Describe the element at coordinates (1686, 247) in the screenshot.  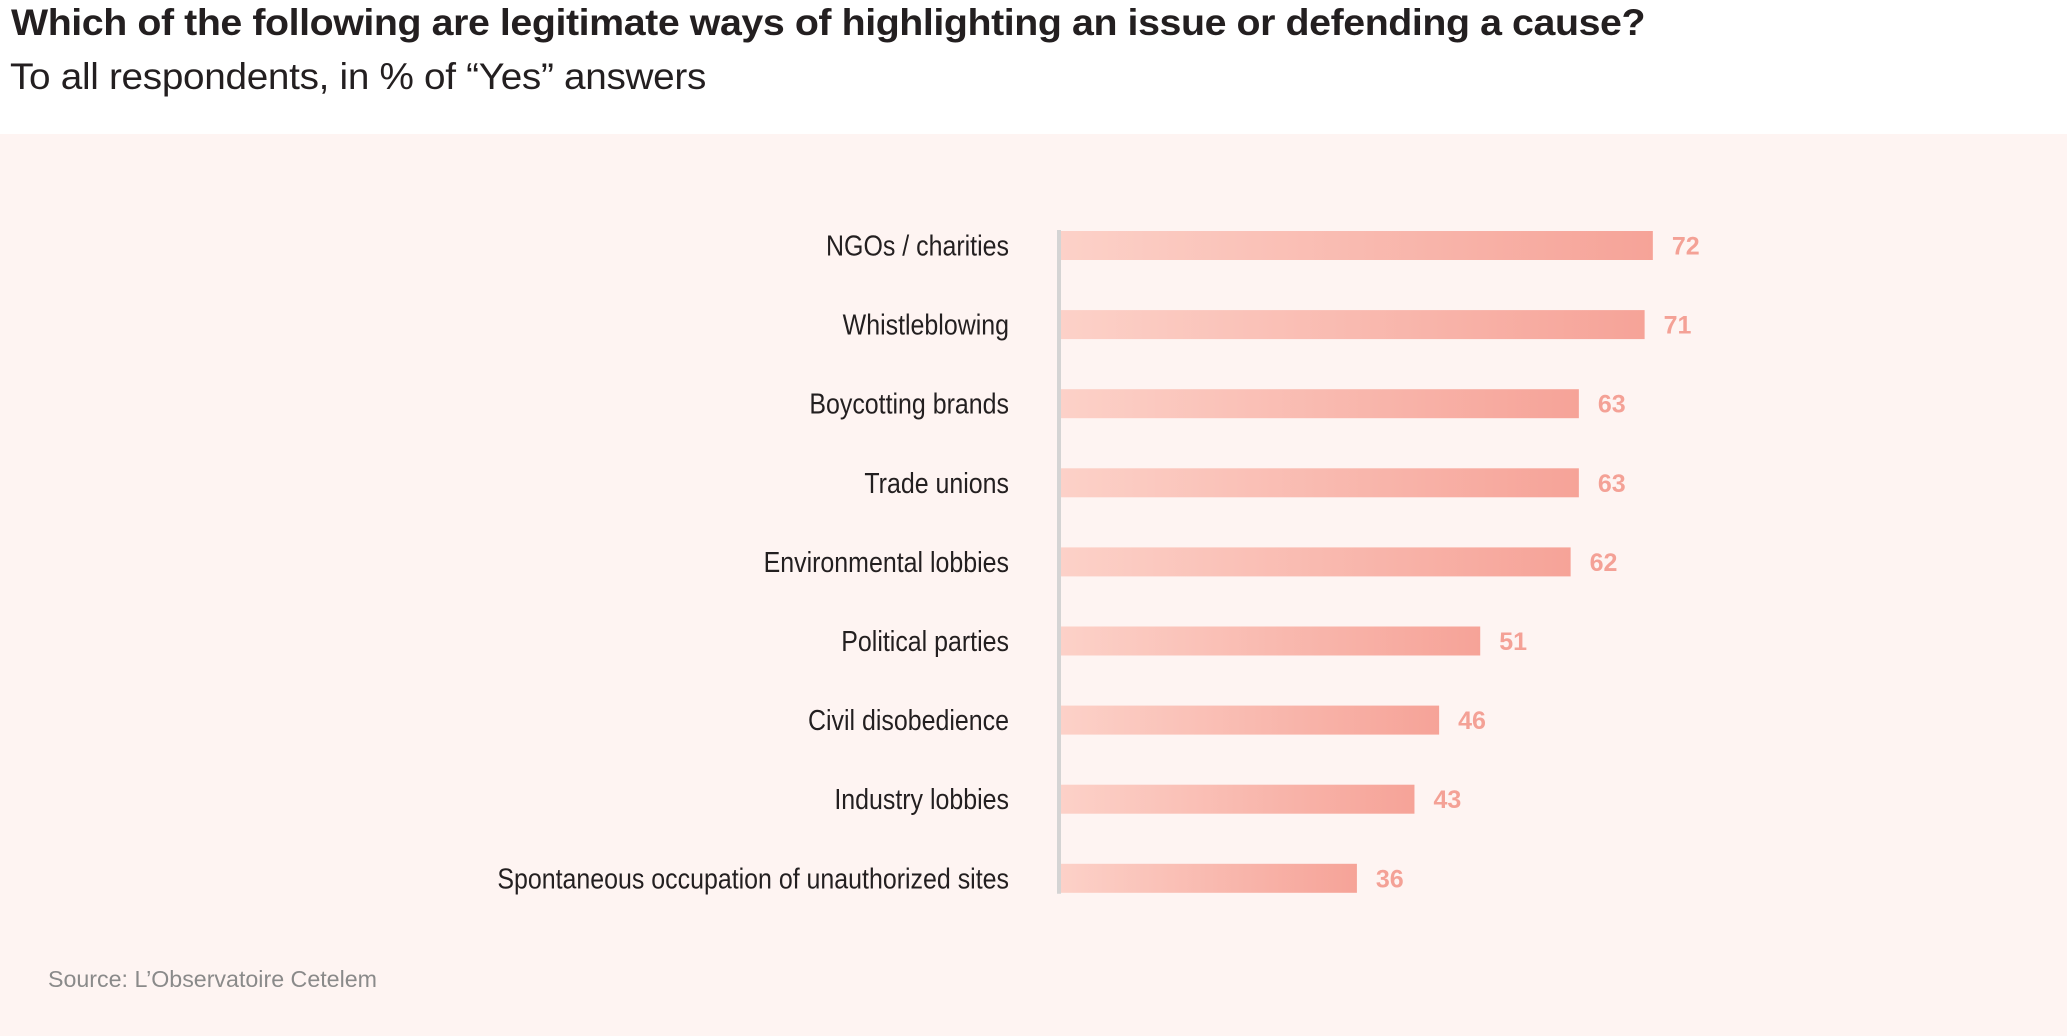
I see `value-label: 72` at that location.